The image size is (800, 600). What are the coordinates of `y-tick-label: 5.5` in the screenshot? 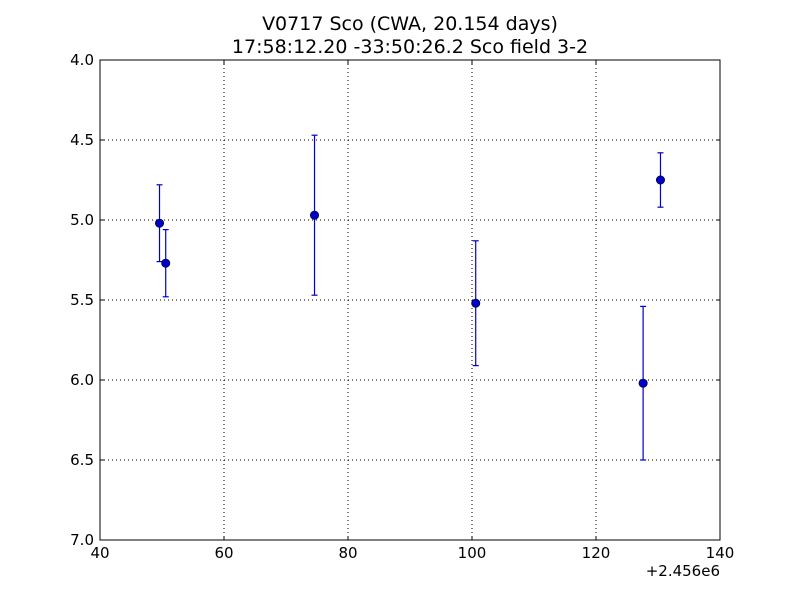 It's located at (82, 300).